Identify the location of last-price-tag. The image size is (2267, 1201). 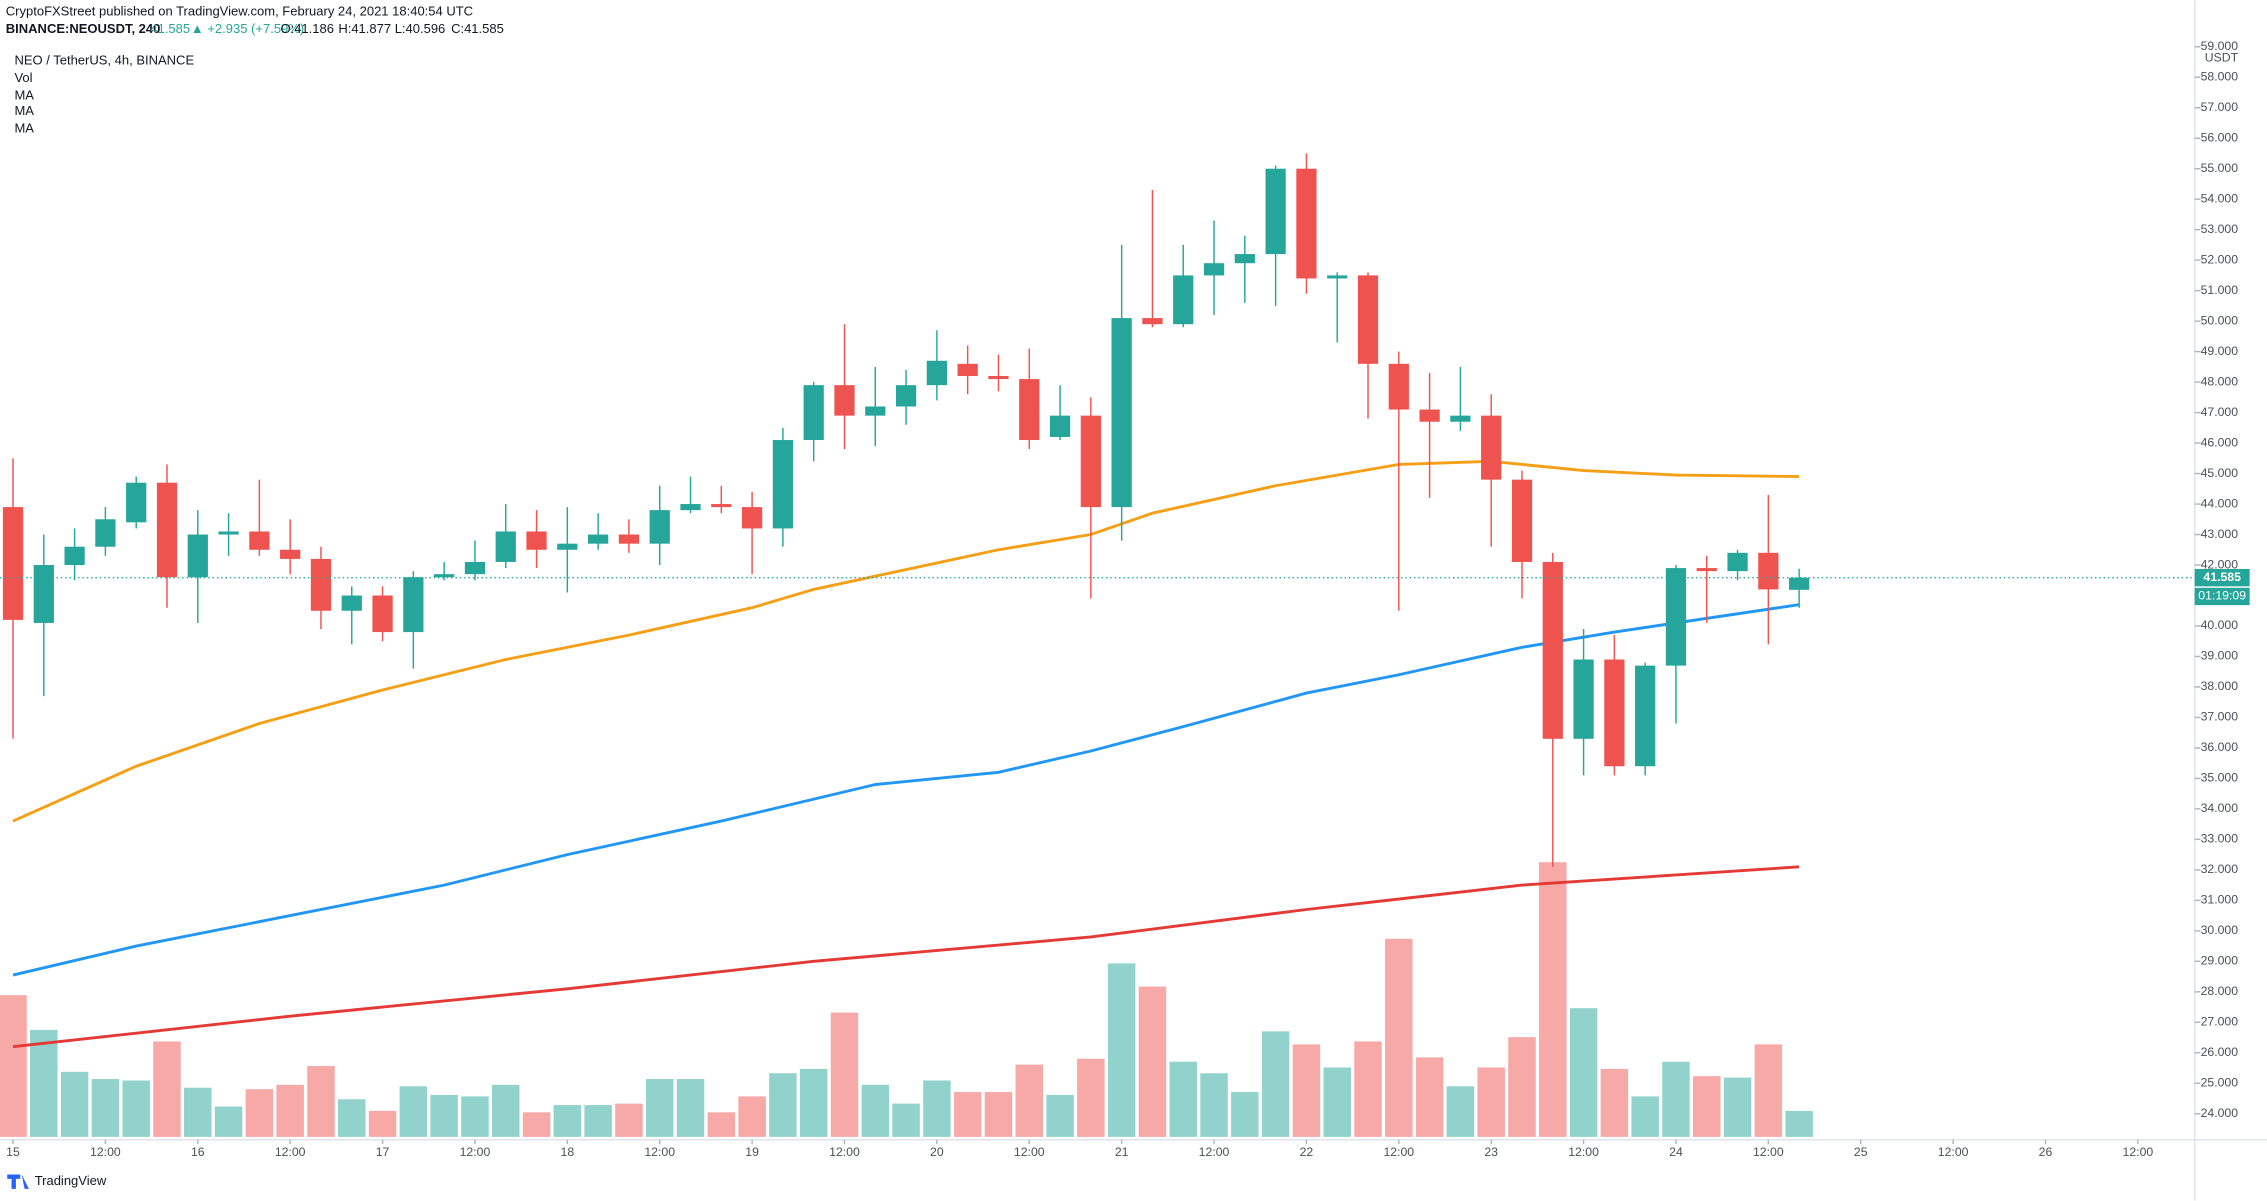
(2222, 577).